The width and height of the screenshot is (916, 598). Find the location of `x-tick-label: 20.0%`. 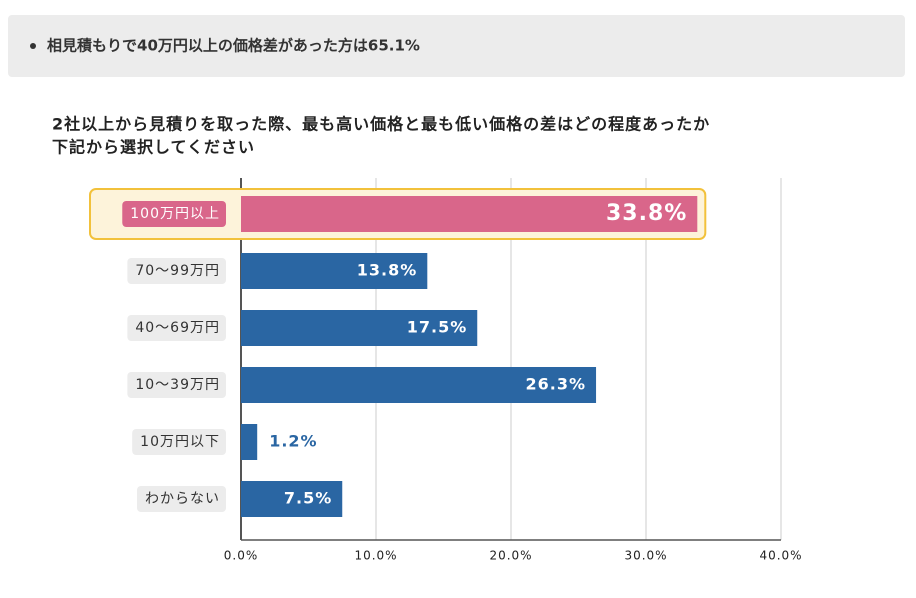

x-tick-label: 20.0% is located at coordinates (510, 556).